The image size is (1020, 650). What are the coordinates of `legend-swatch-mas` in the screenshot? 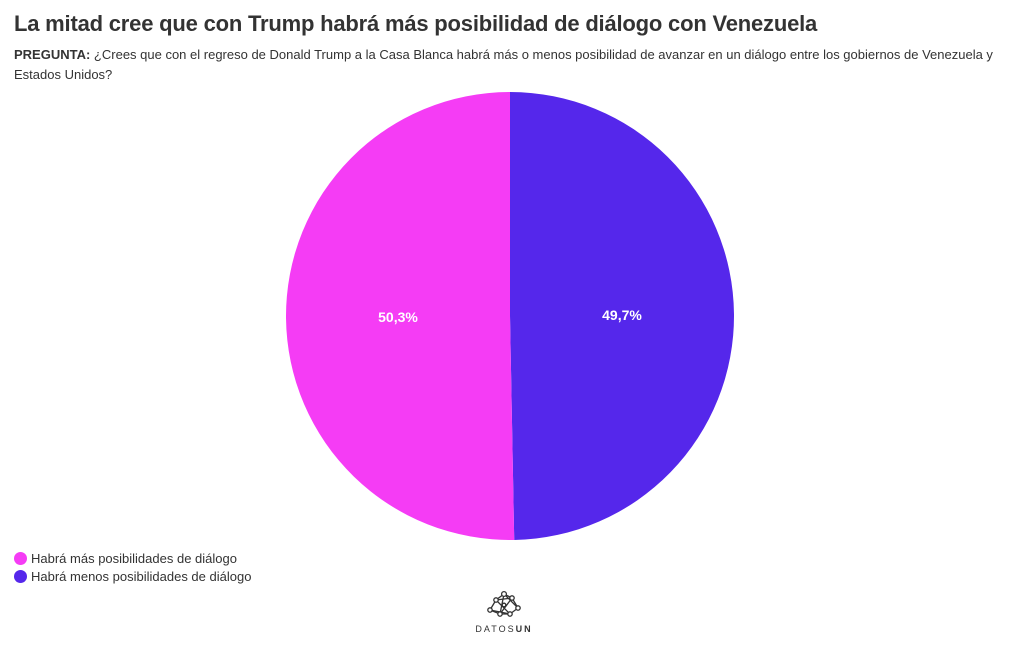 It's located at (20, 558).